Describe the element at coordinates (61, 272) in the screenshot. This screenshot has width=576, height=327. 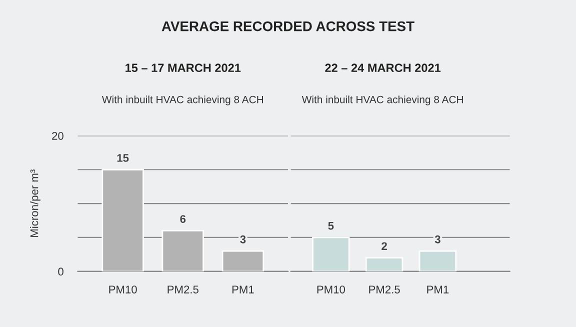
I see `y-tick-label: 0` at that location.